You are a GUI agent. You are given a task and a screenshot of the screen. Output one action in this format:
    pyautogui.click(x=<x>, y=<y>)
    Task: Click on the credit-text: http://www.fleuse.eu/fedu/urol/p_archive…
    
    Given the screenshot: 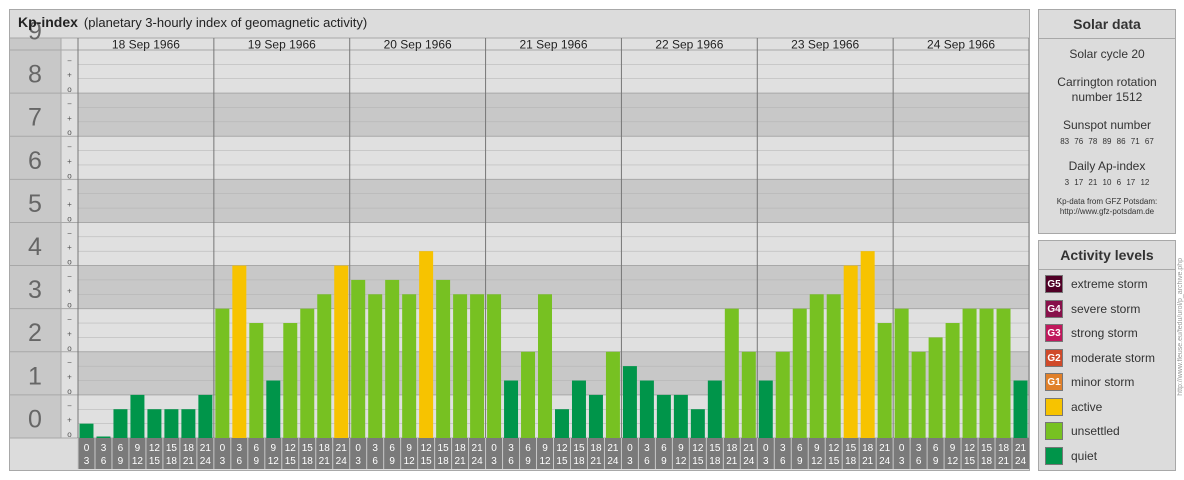 What is the action you would take?
    pyautogui.click(x=1180, y=327)
    